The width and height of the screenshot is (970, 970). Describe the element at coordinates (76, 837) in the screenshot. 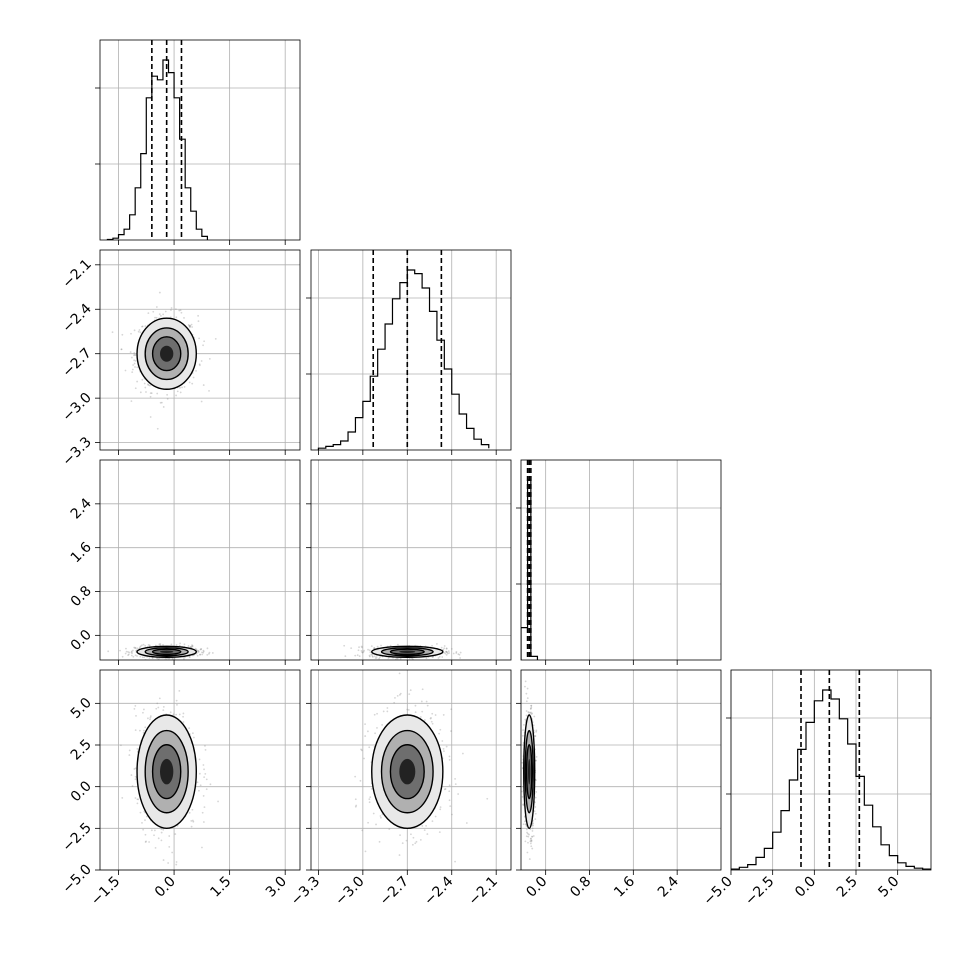

I see `y-tick-label: −2.5` at that location.